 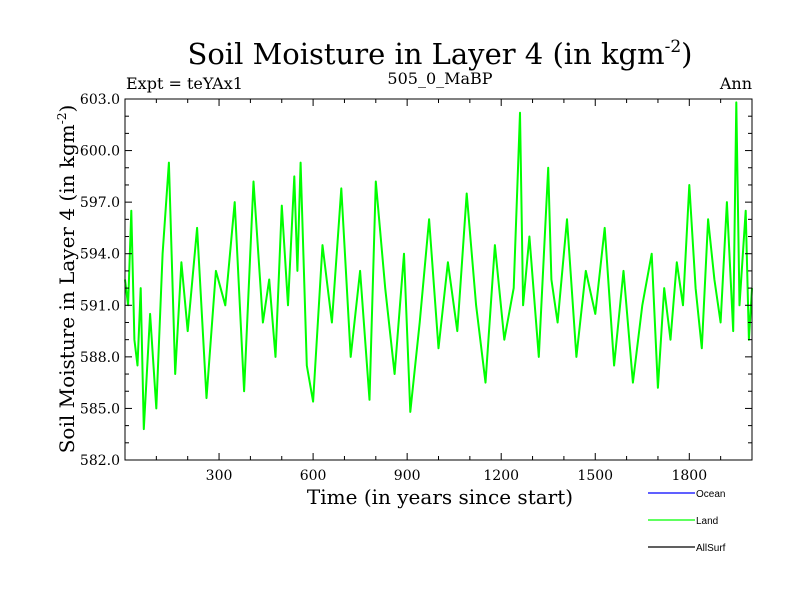 What do you see at coordinates (184, 83) in the screenshot?
I see `experiment-label: Expt = teYAx1` at bounding box center [184, 83].